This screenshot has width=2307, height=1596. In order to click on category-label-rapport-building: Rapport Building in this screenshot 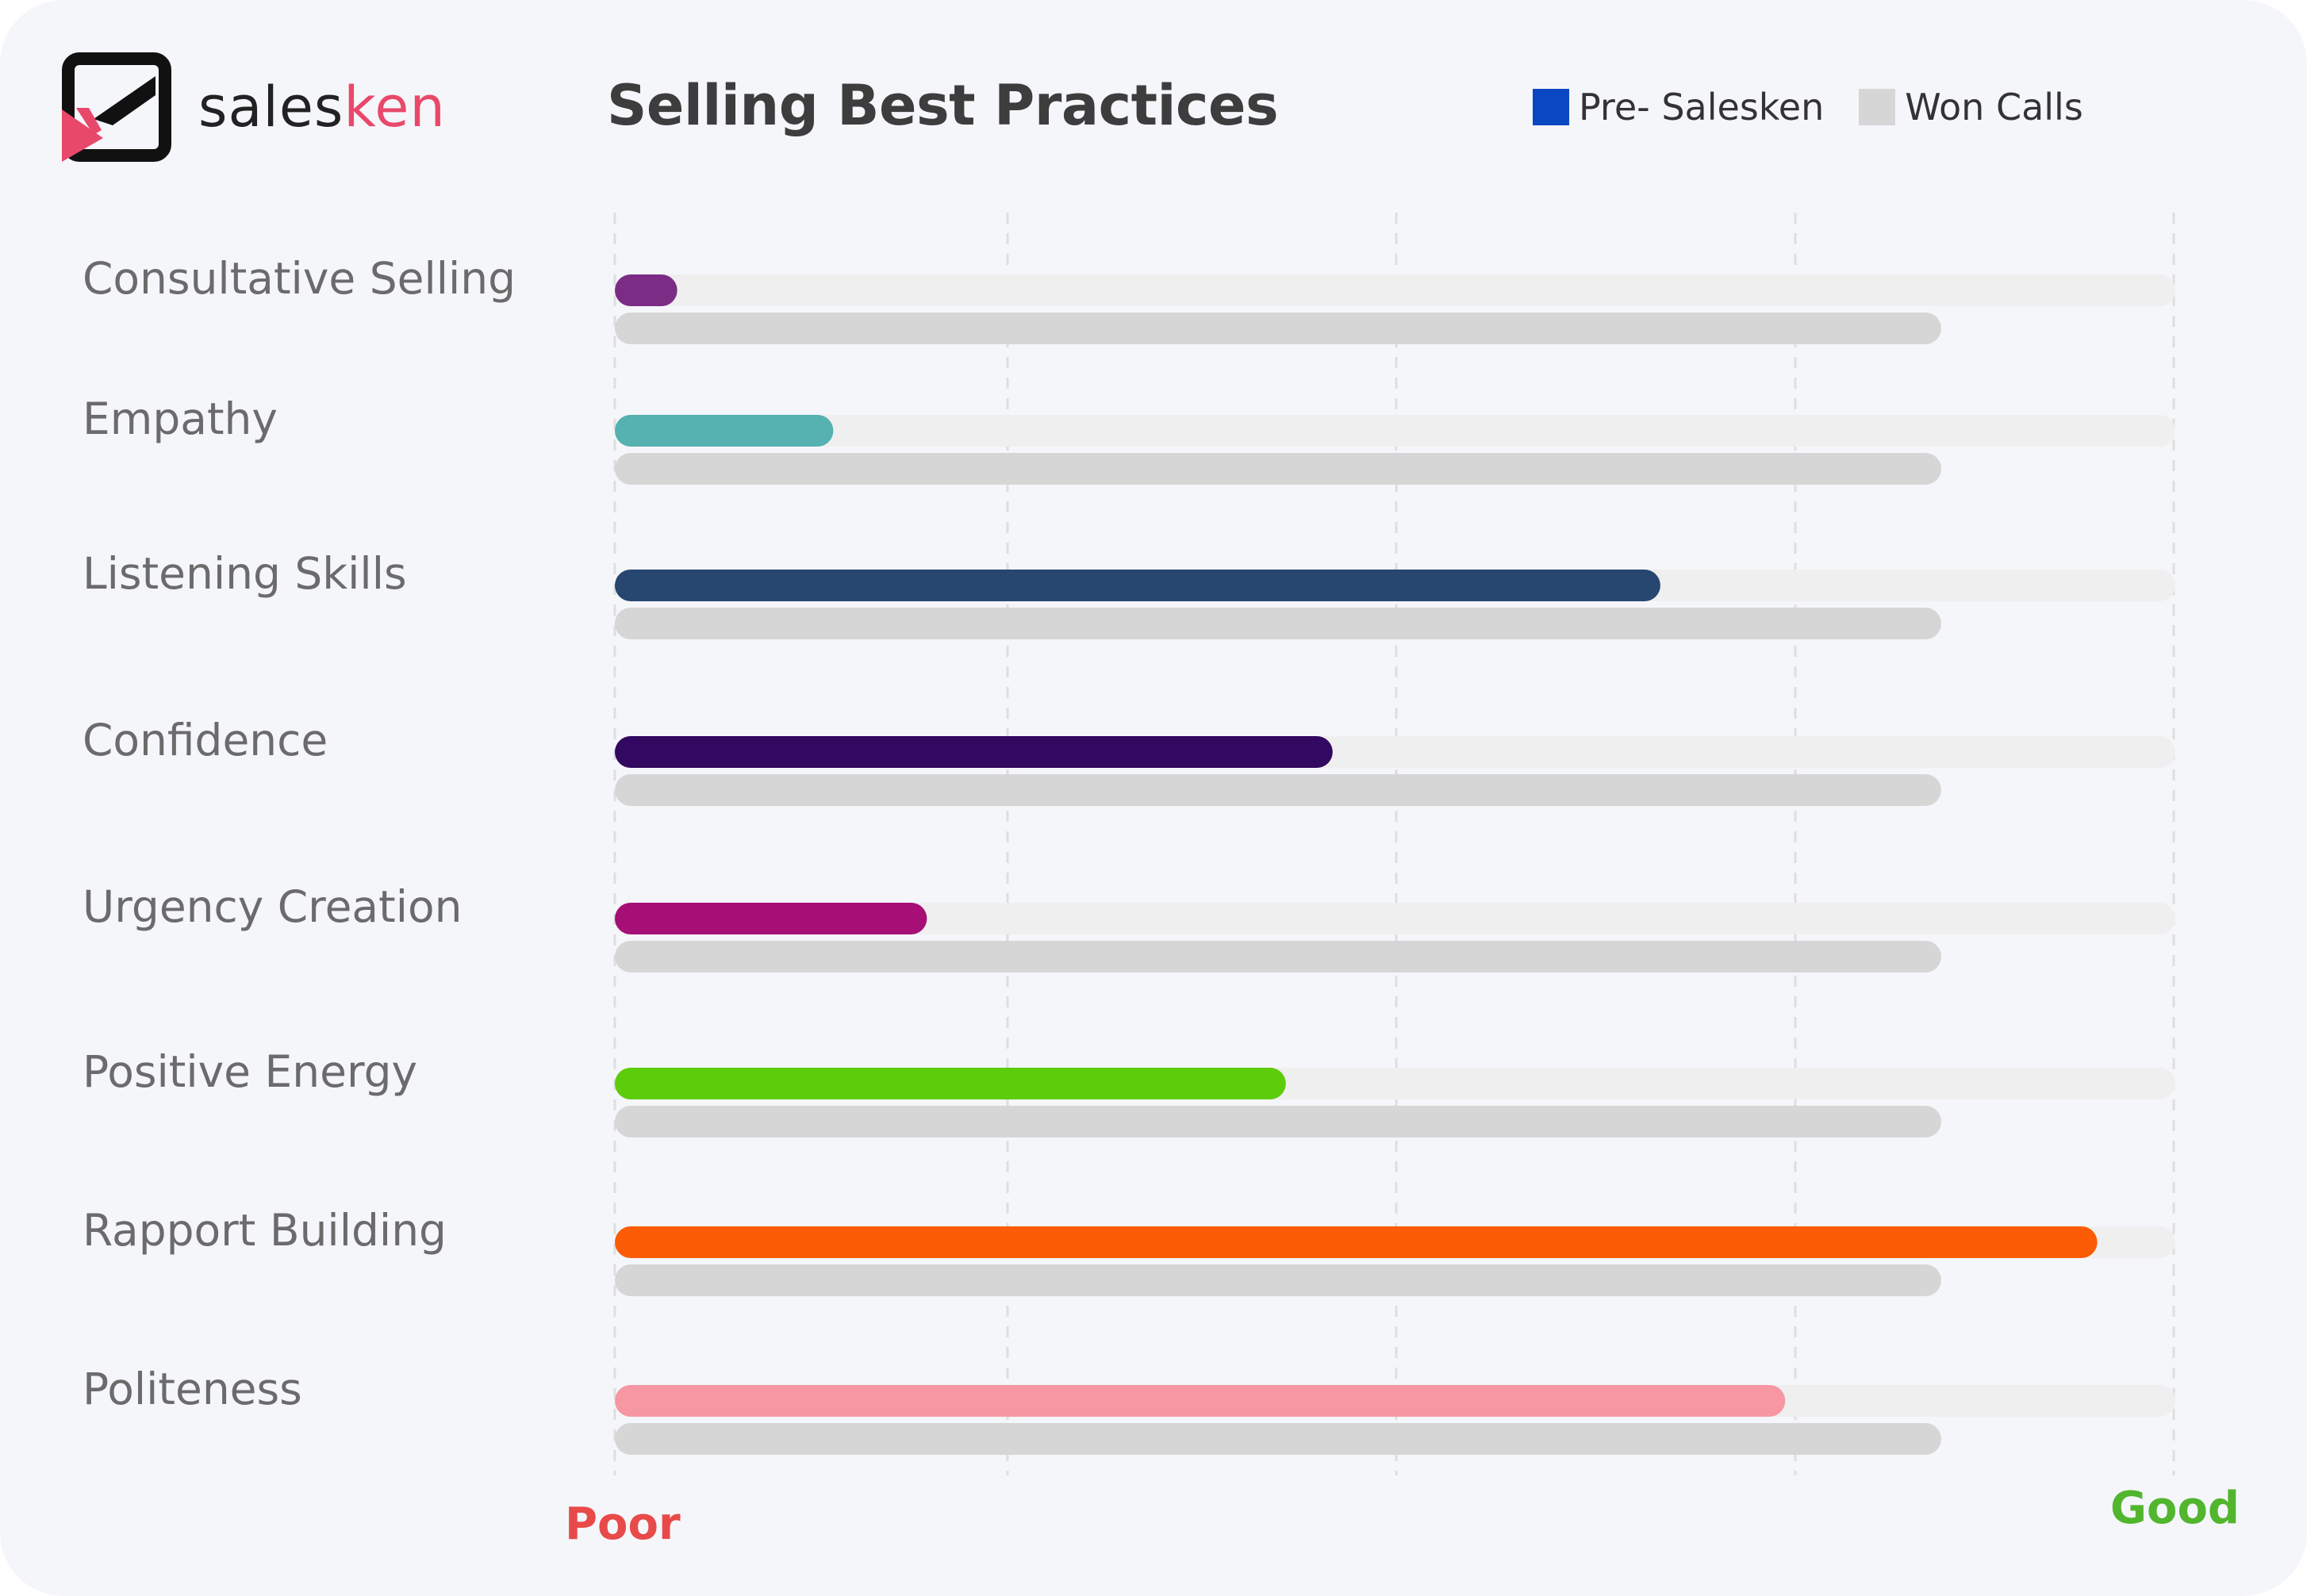, I will do `click(265, 1230)`.